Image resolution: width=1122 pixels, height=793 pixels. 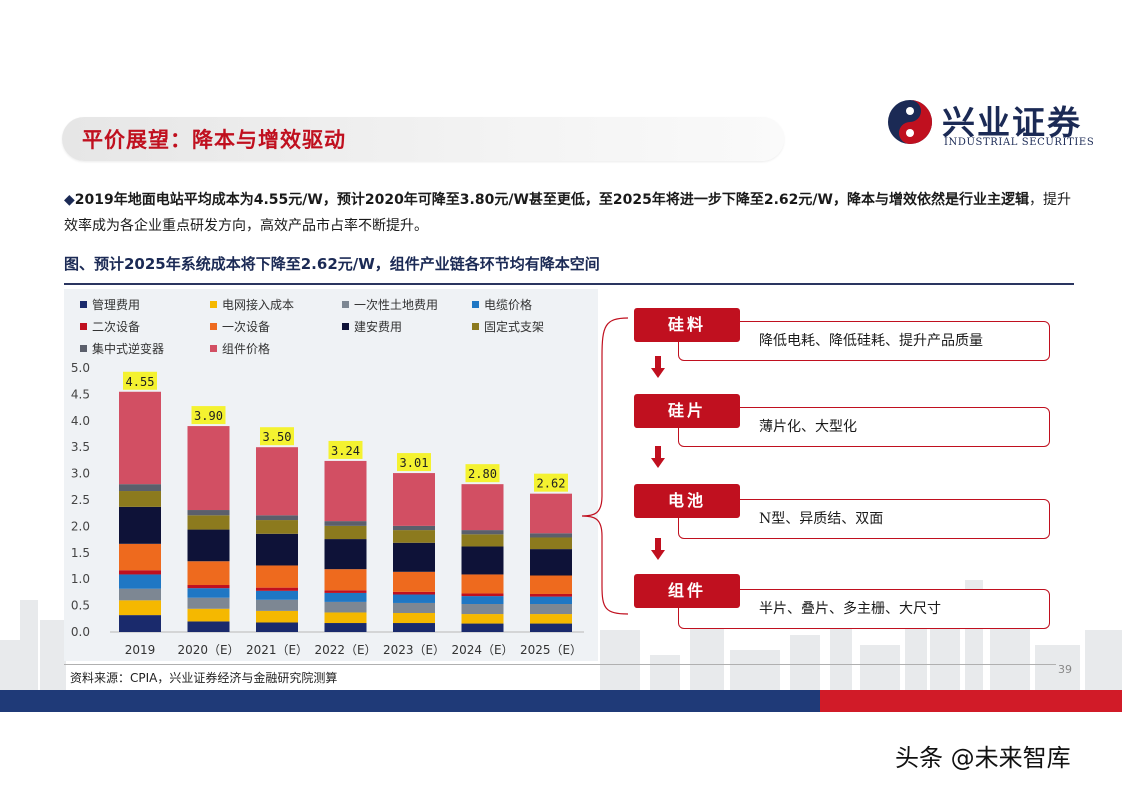 What do you see at coordinates (80, 447) in the screenshot?
I see `y-tick-label: 3.5` at bounding box center [80, 447].